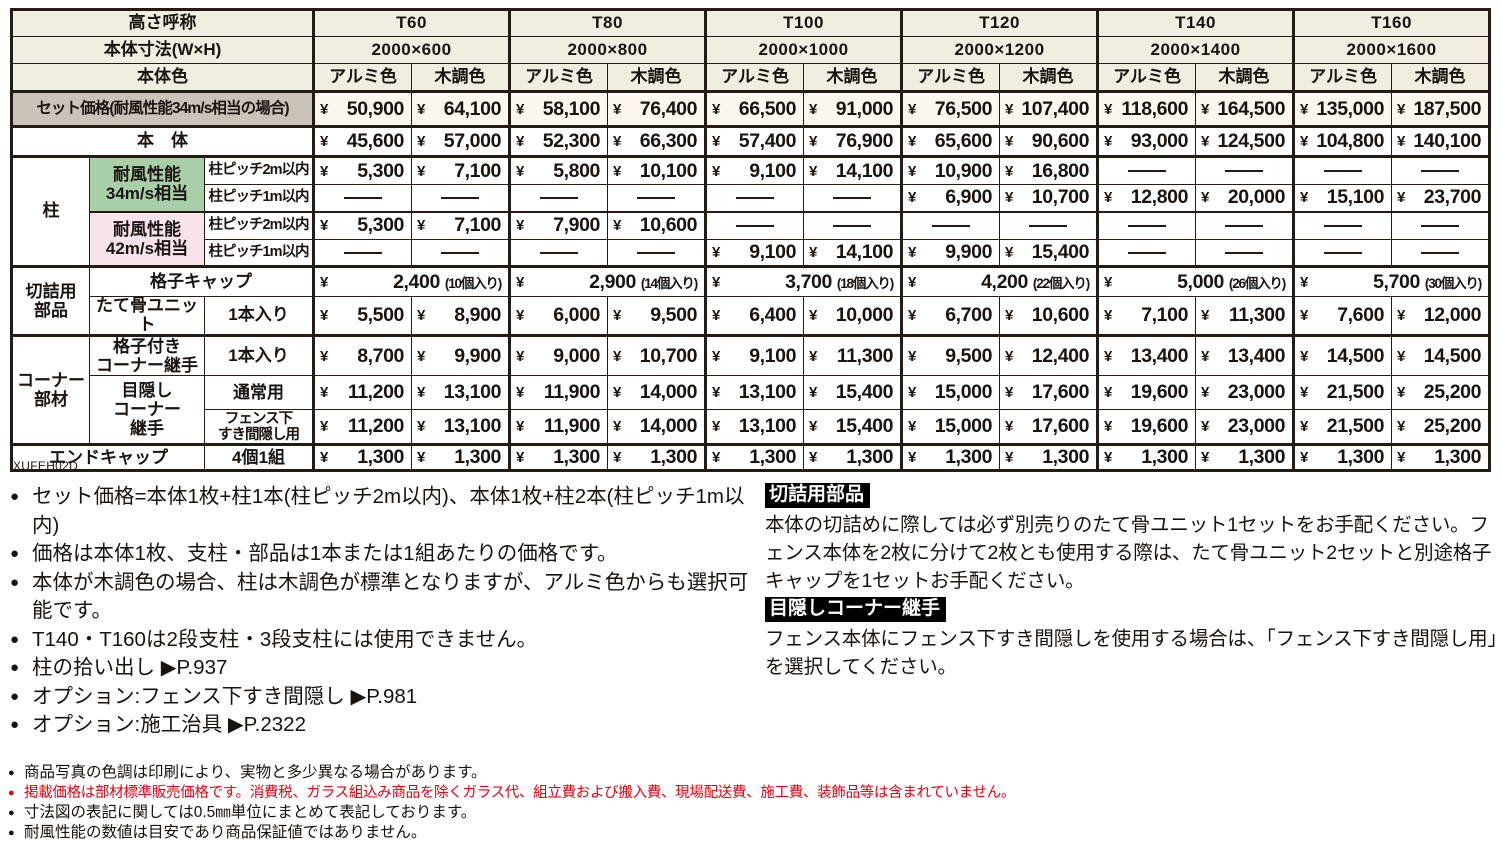 This screenshot has height=866, width=1502. Describe the element at coordinates (162, 77) in the screenshot. I see `body-color-label: 本体色` at that location.